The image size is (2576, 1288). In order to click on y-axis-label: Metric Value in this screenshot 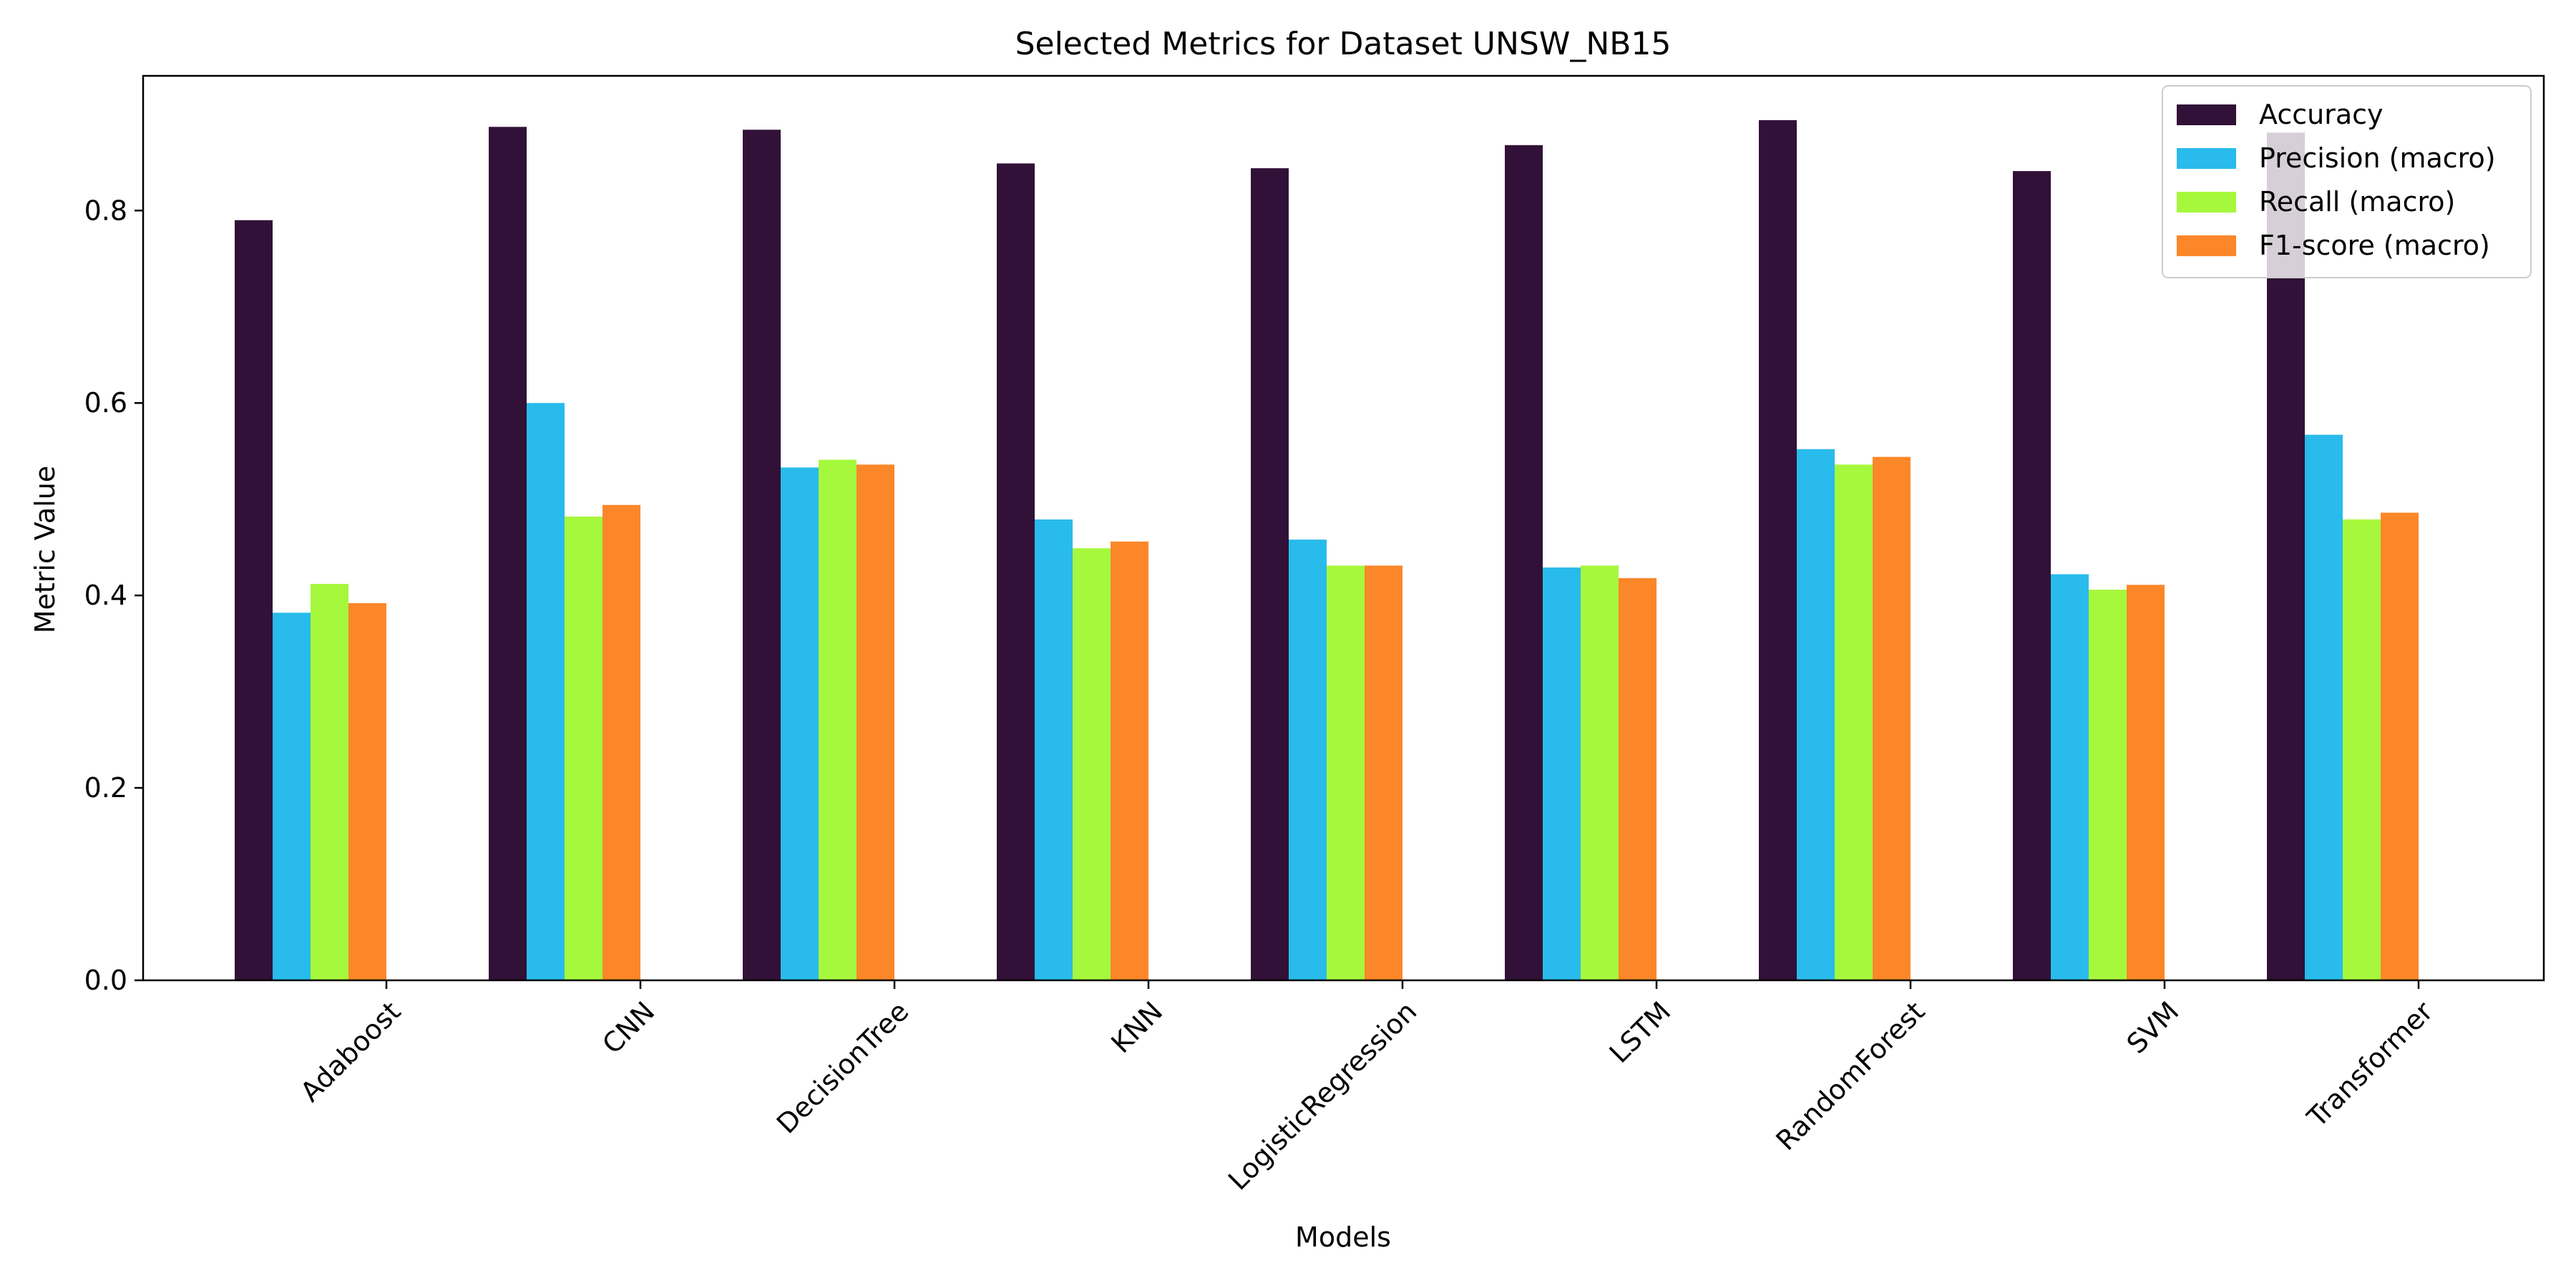, I will do `click(45, 550)`.